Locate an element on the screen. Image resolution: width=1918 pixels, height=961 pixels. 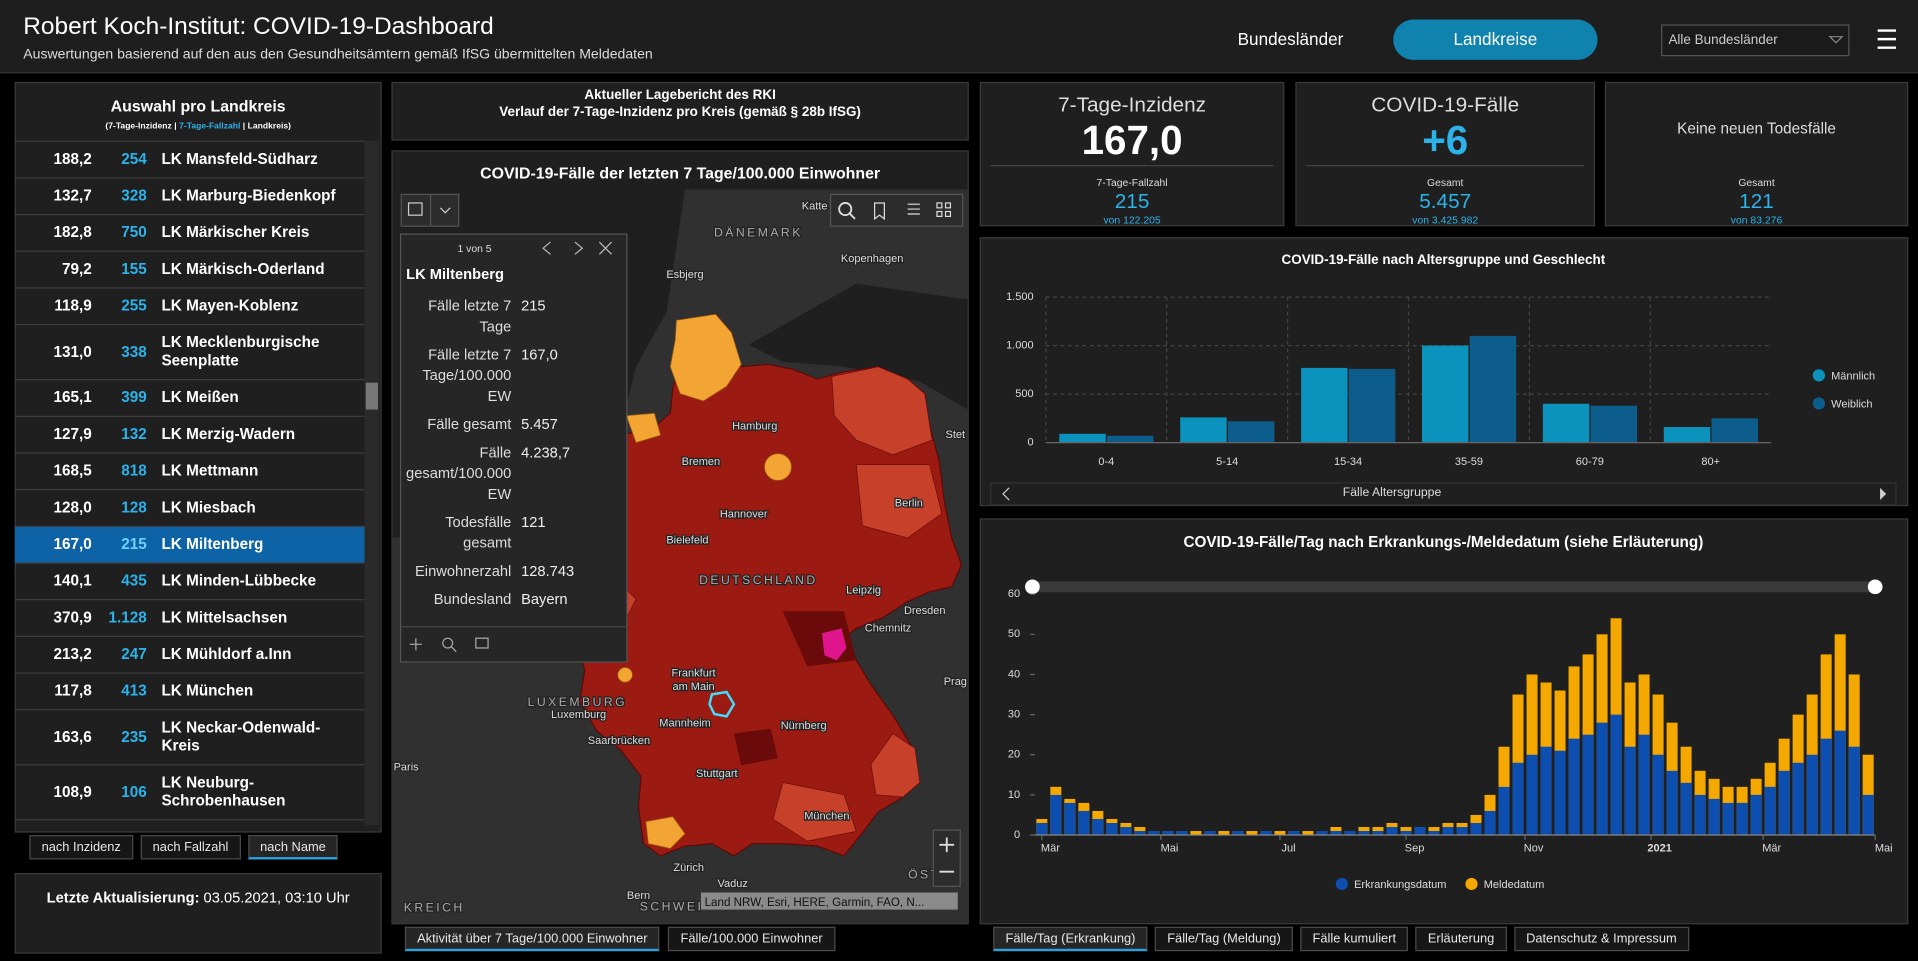
list-row: 118,9 255 LK Mayen-Koblenz is located at coordinates (189, 307).